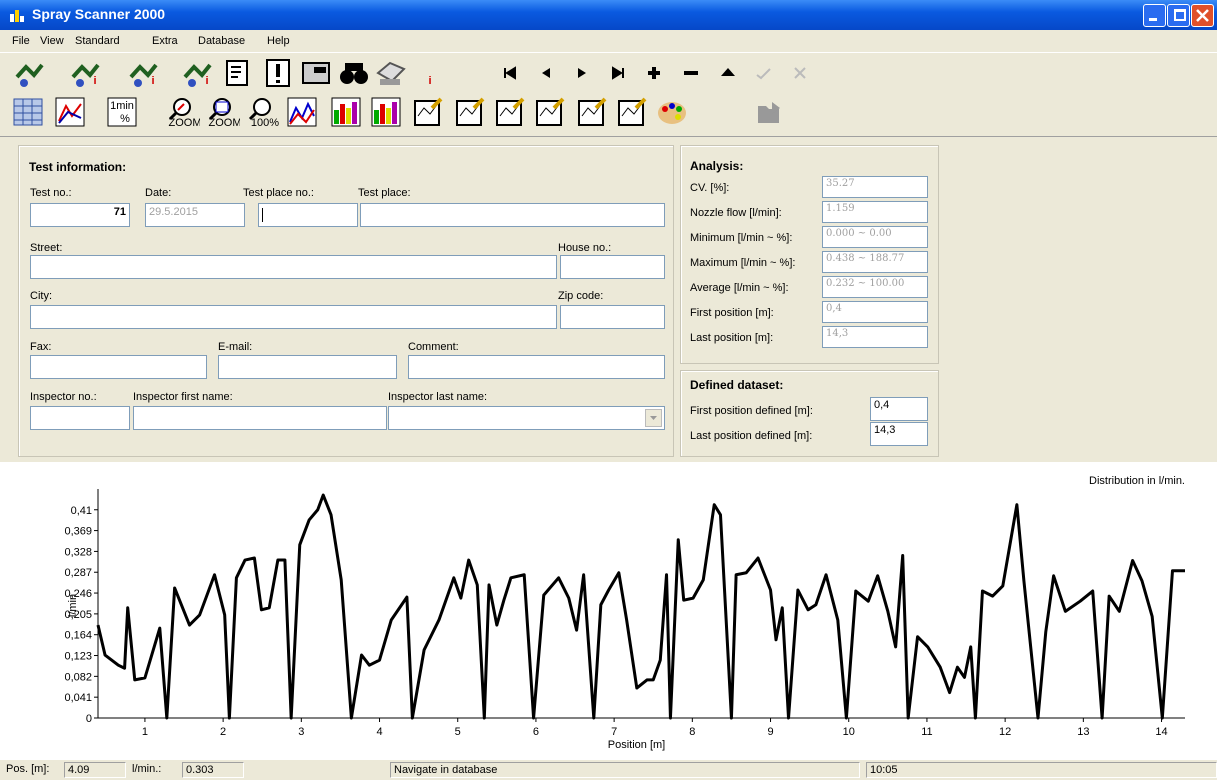  I want to click on readonly-field: 0.438 ~ 188.77, so click(875, 262).